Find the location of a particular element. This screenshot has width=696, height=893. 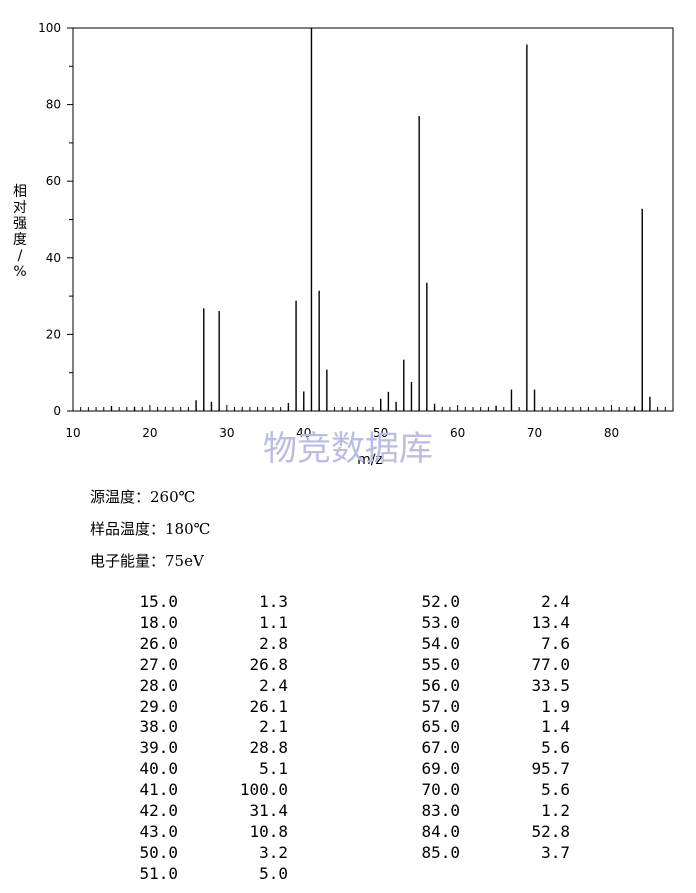

x-tick-label: 30 is located at coordinates (226, 433).